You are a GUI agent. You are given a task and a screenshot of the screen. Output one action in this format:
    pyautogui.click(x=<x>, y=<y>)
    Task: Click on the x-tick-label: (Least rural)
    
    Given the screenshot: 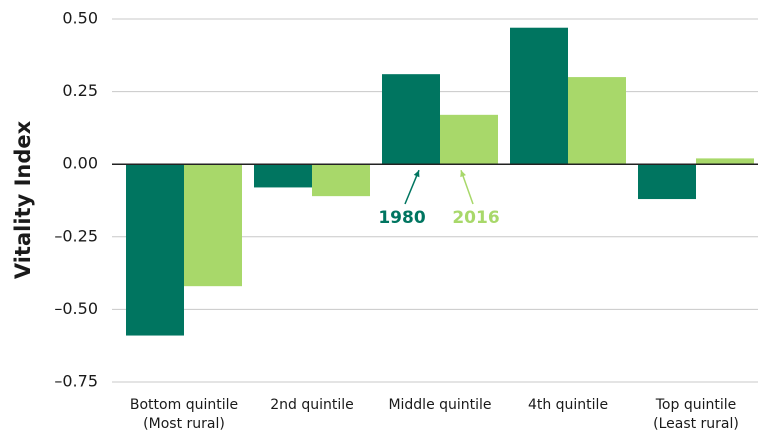 What is the action you would take?
    pyautogui.click(x=696, y=424)
    